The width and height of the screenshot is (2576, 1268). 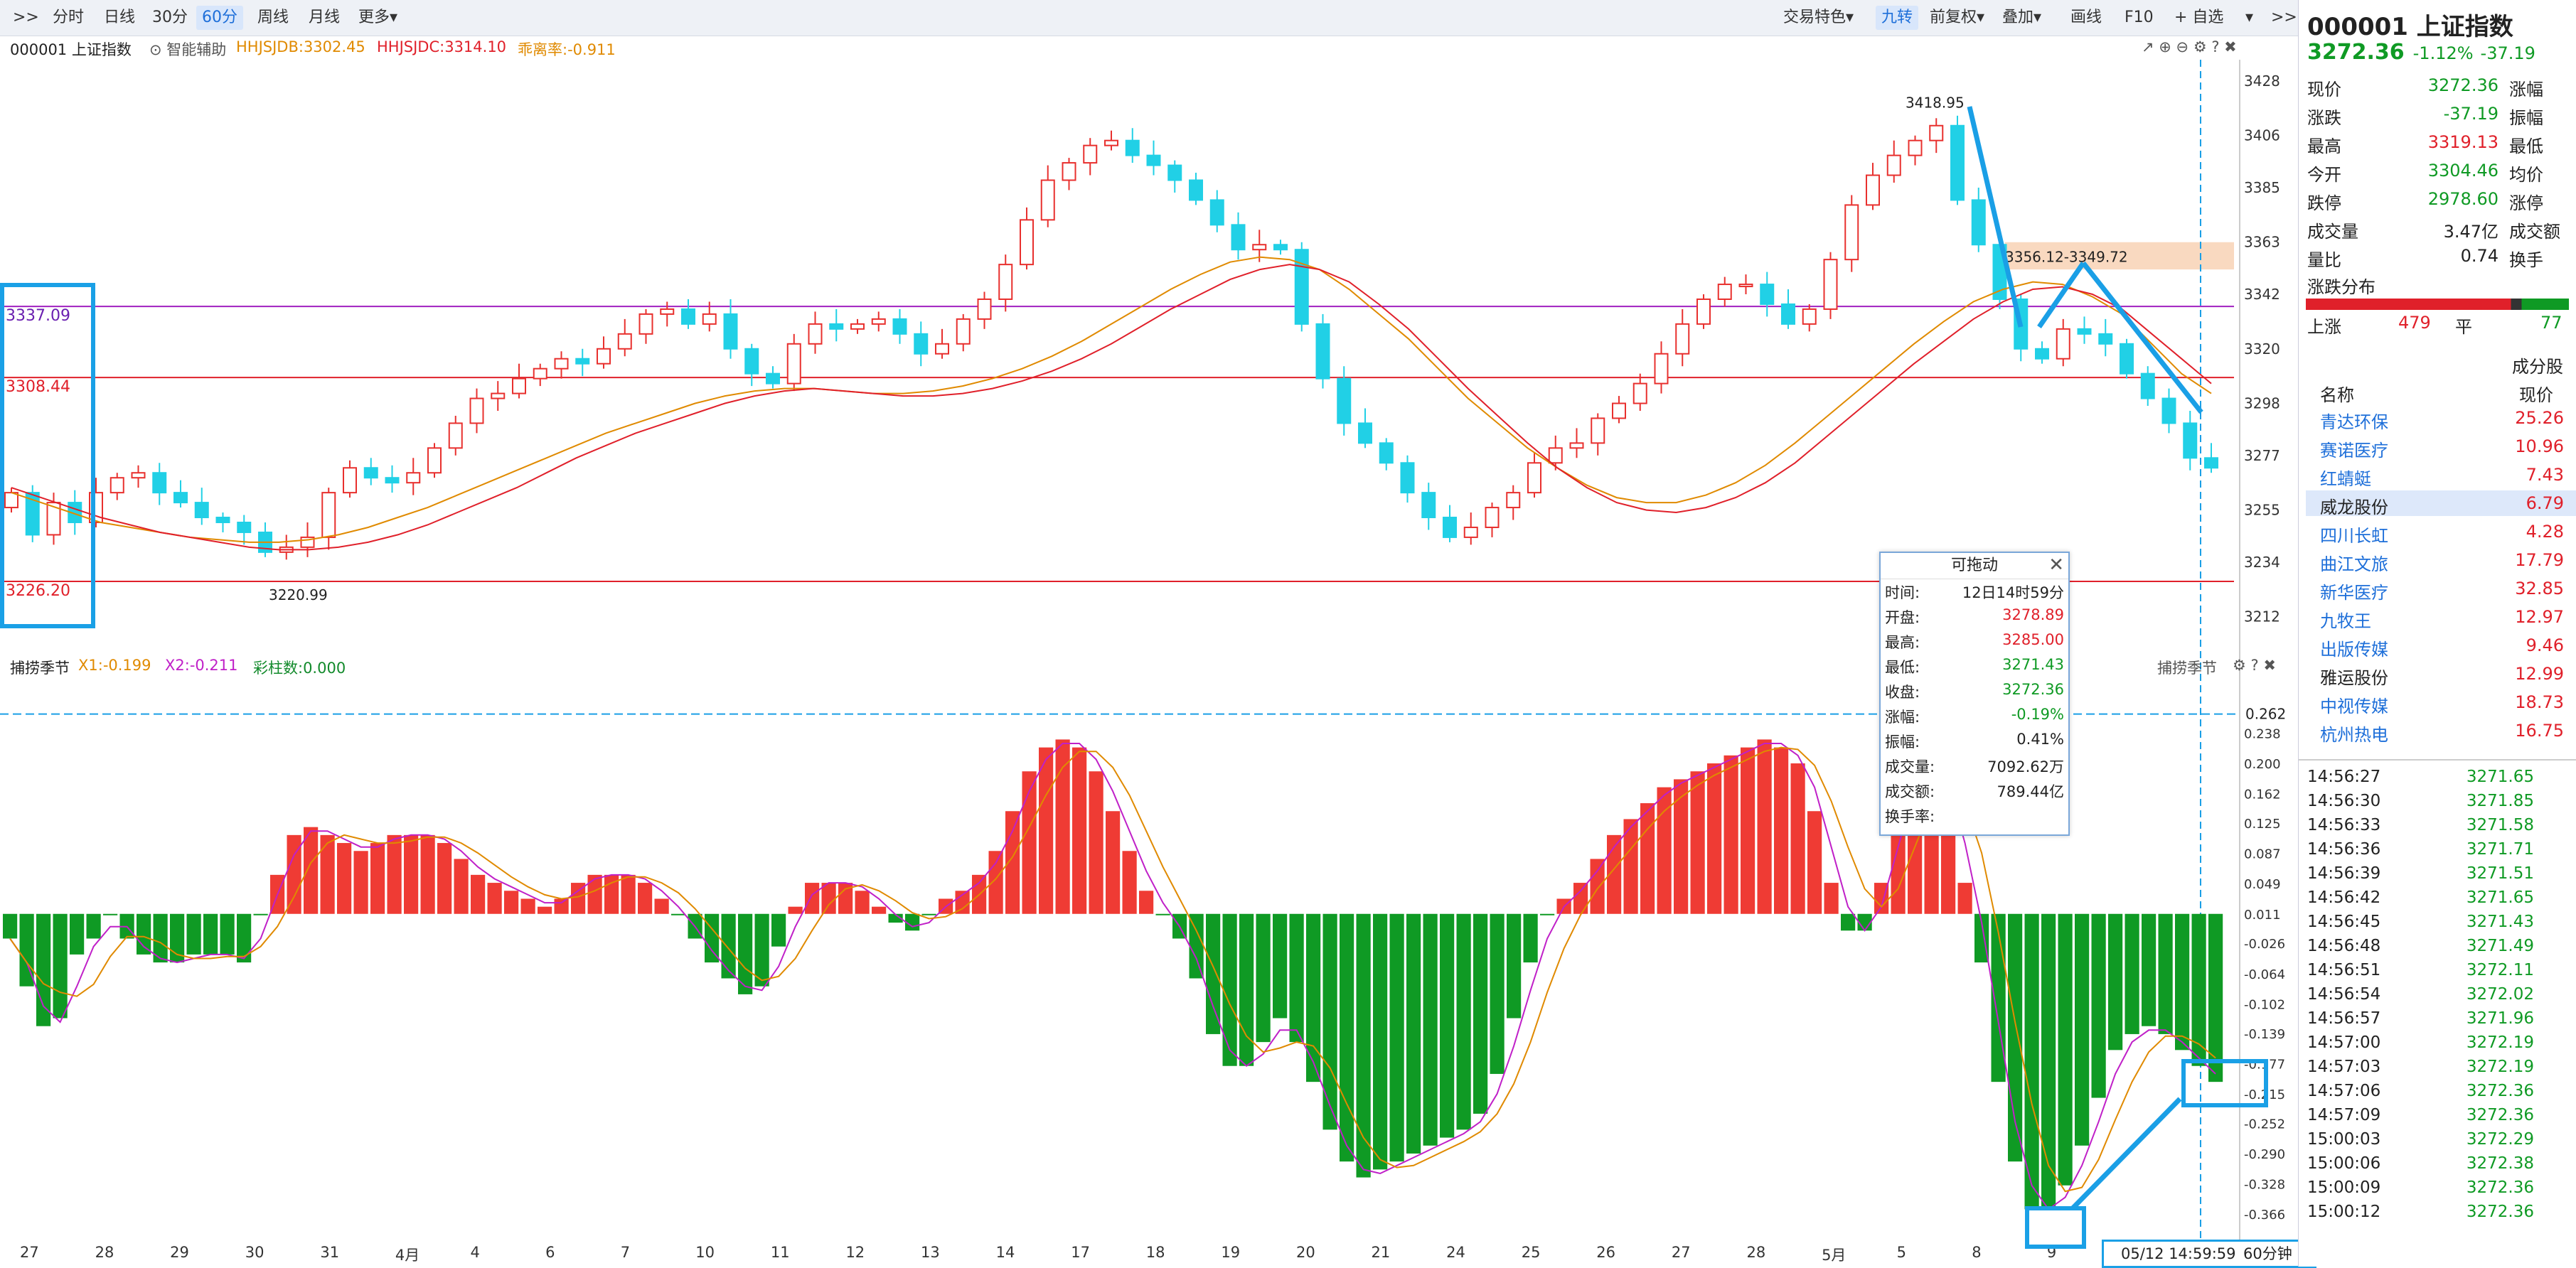 What do you see at coordinates (2354, 451) in the screenshot?
I see `component-stock-name: 赛诺医疗` at bounding box center [2354, 451].